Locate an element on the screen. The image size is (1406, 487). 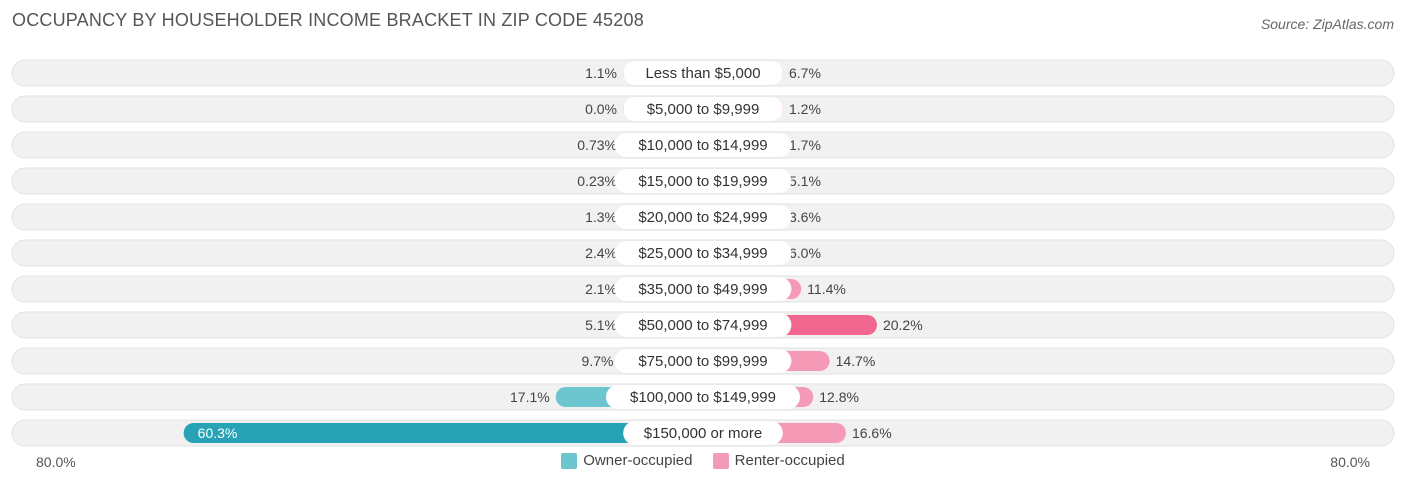
category-label: $50,000 to $74,999 is located at coordinates (702, 325).